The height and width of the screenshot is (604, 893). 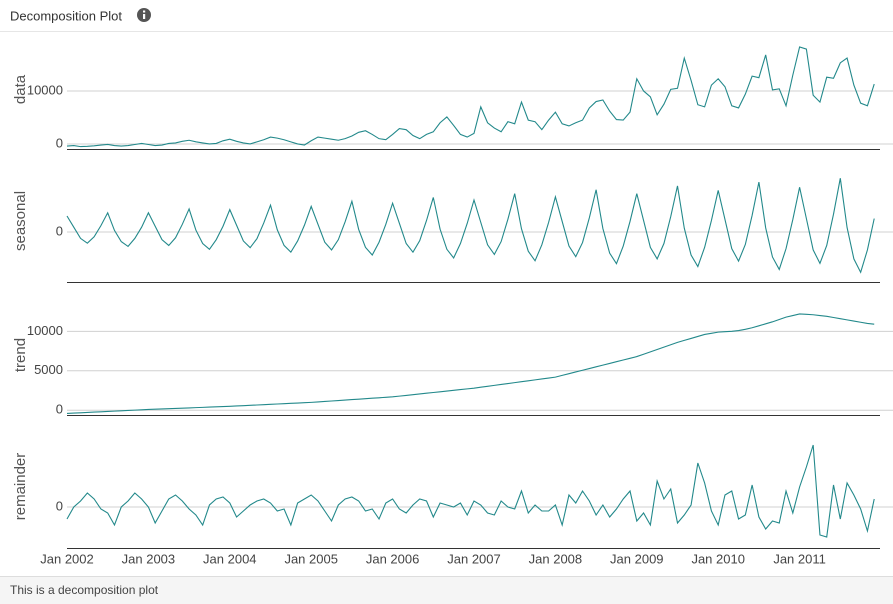 What do you see at coordinates (84, 590) in the screenshot?
I see `footer-text: This is a decomposition plot` at bounding box center [84, 590].